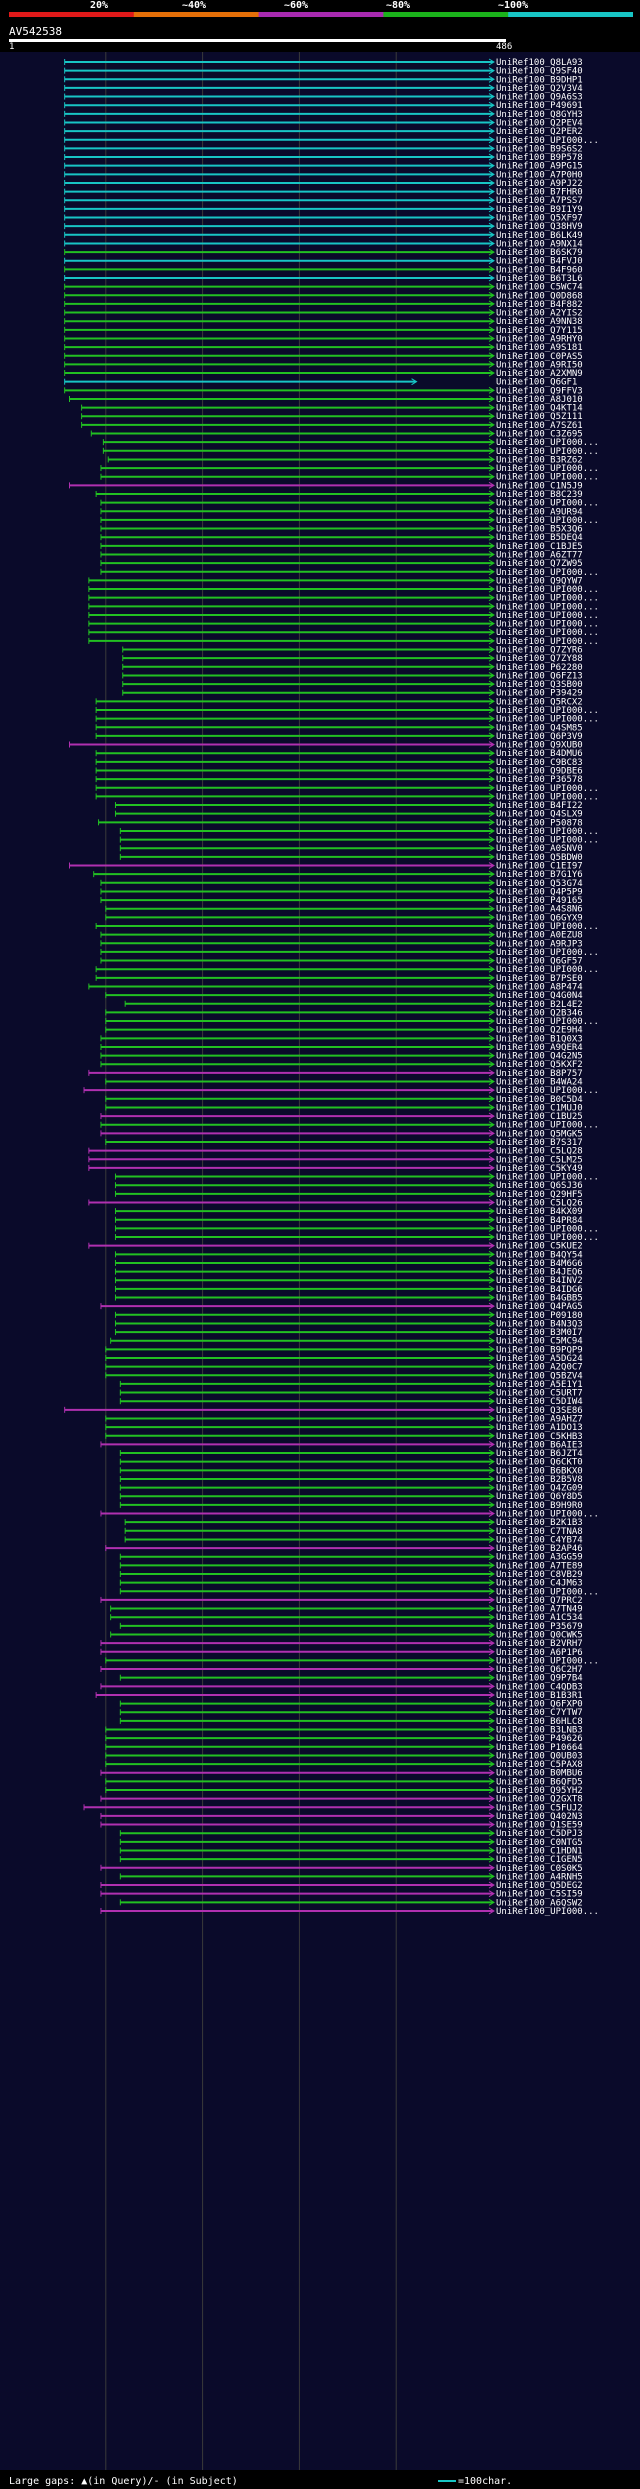 The height and width of the screenshot is (2489, 640). I want to click on hit-row: UniRef100_C5LQ26, so click(335, 1203).